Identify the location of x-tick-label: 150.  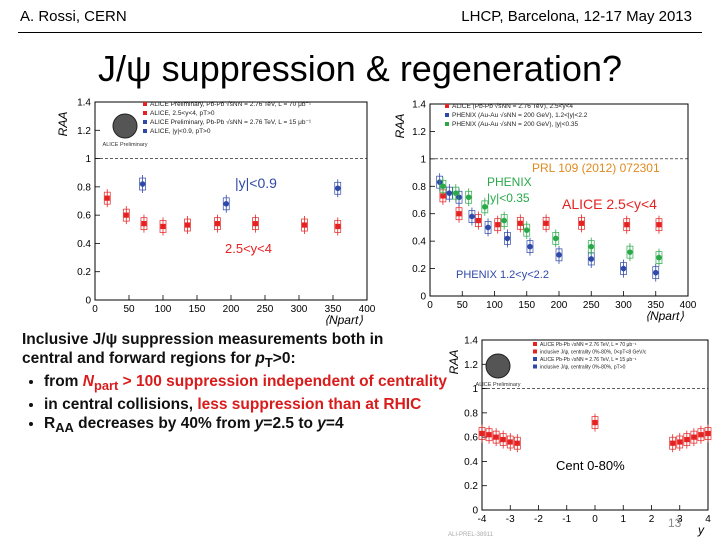
(526, 305).